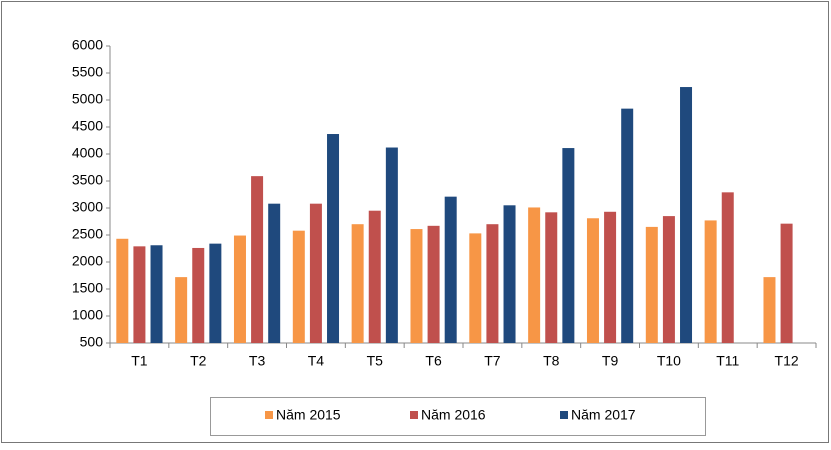 This screenshot has width=831, height=450. I want to click on x-tick-label: T10, so click(669, 361).